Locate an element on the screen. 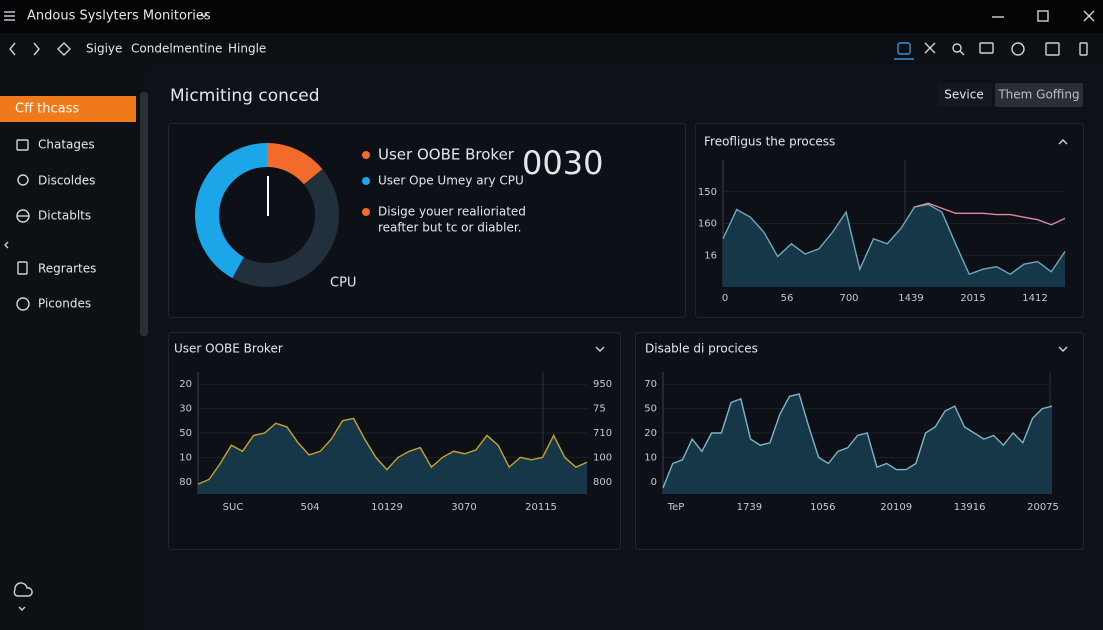 The image size is (1103, 630). nav-item: Hingle is located at coordinates (247, 49).